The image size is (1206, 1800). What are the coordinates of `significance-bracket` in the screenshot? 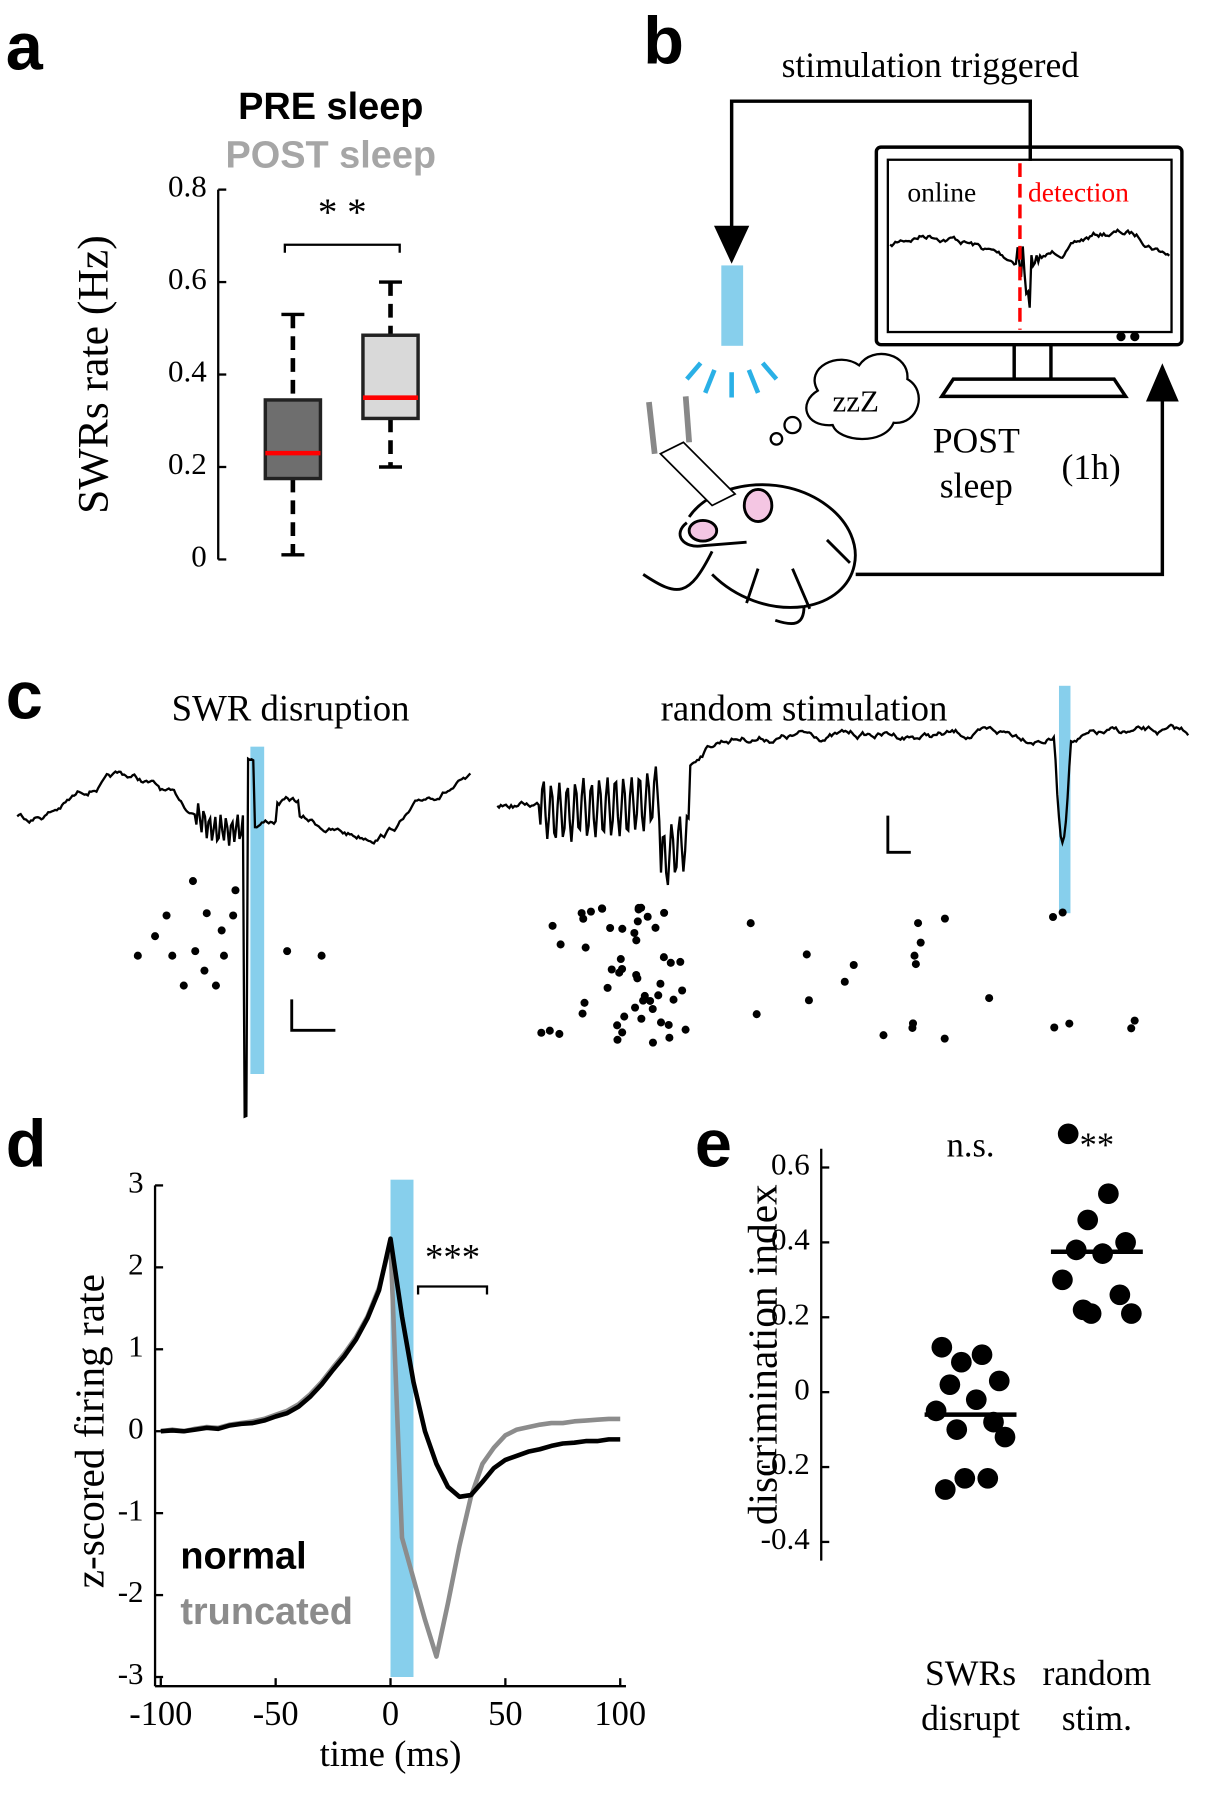 It's located at (342, 248).